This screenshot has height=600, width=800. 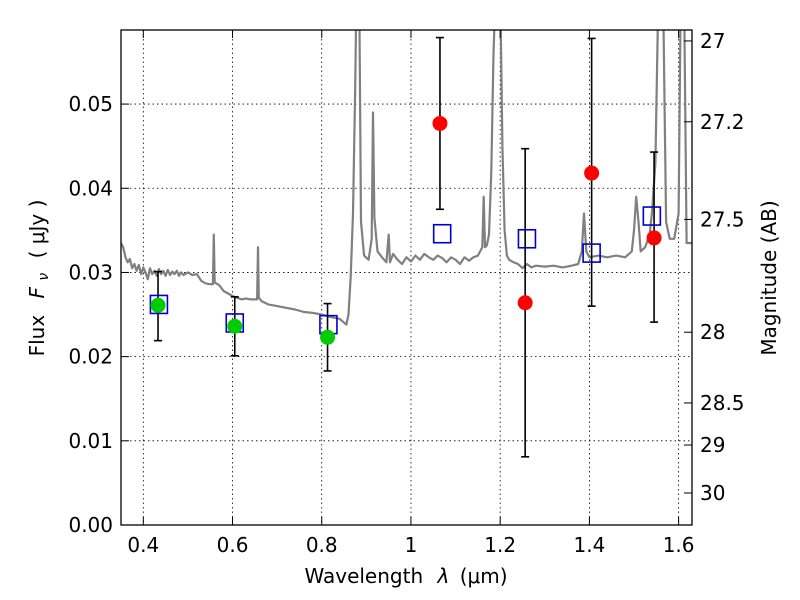 I want to click on x-axis-label: Wavelength λ (μm), so click(x=405, y=576).